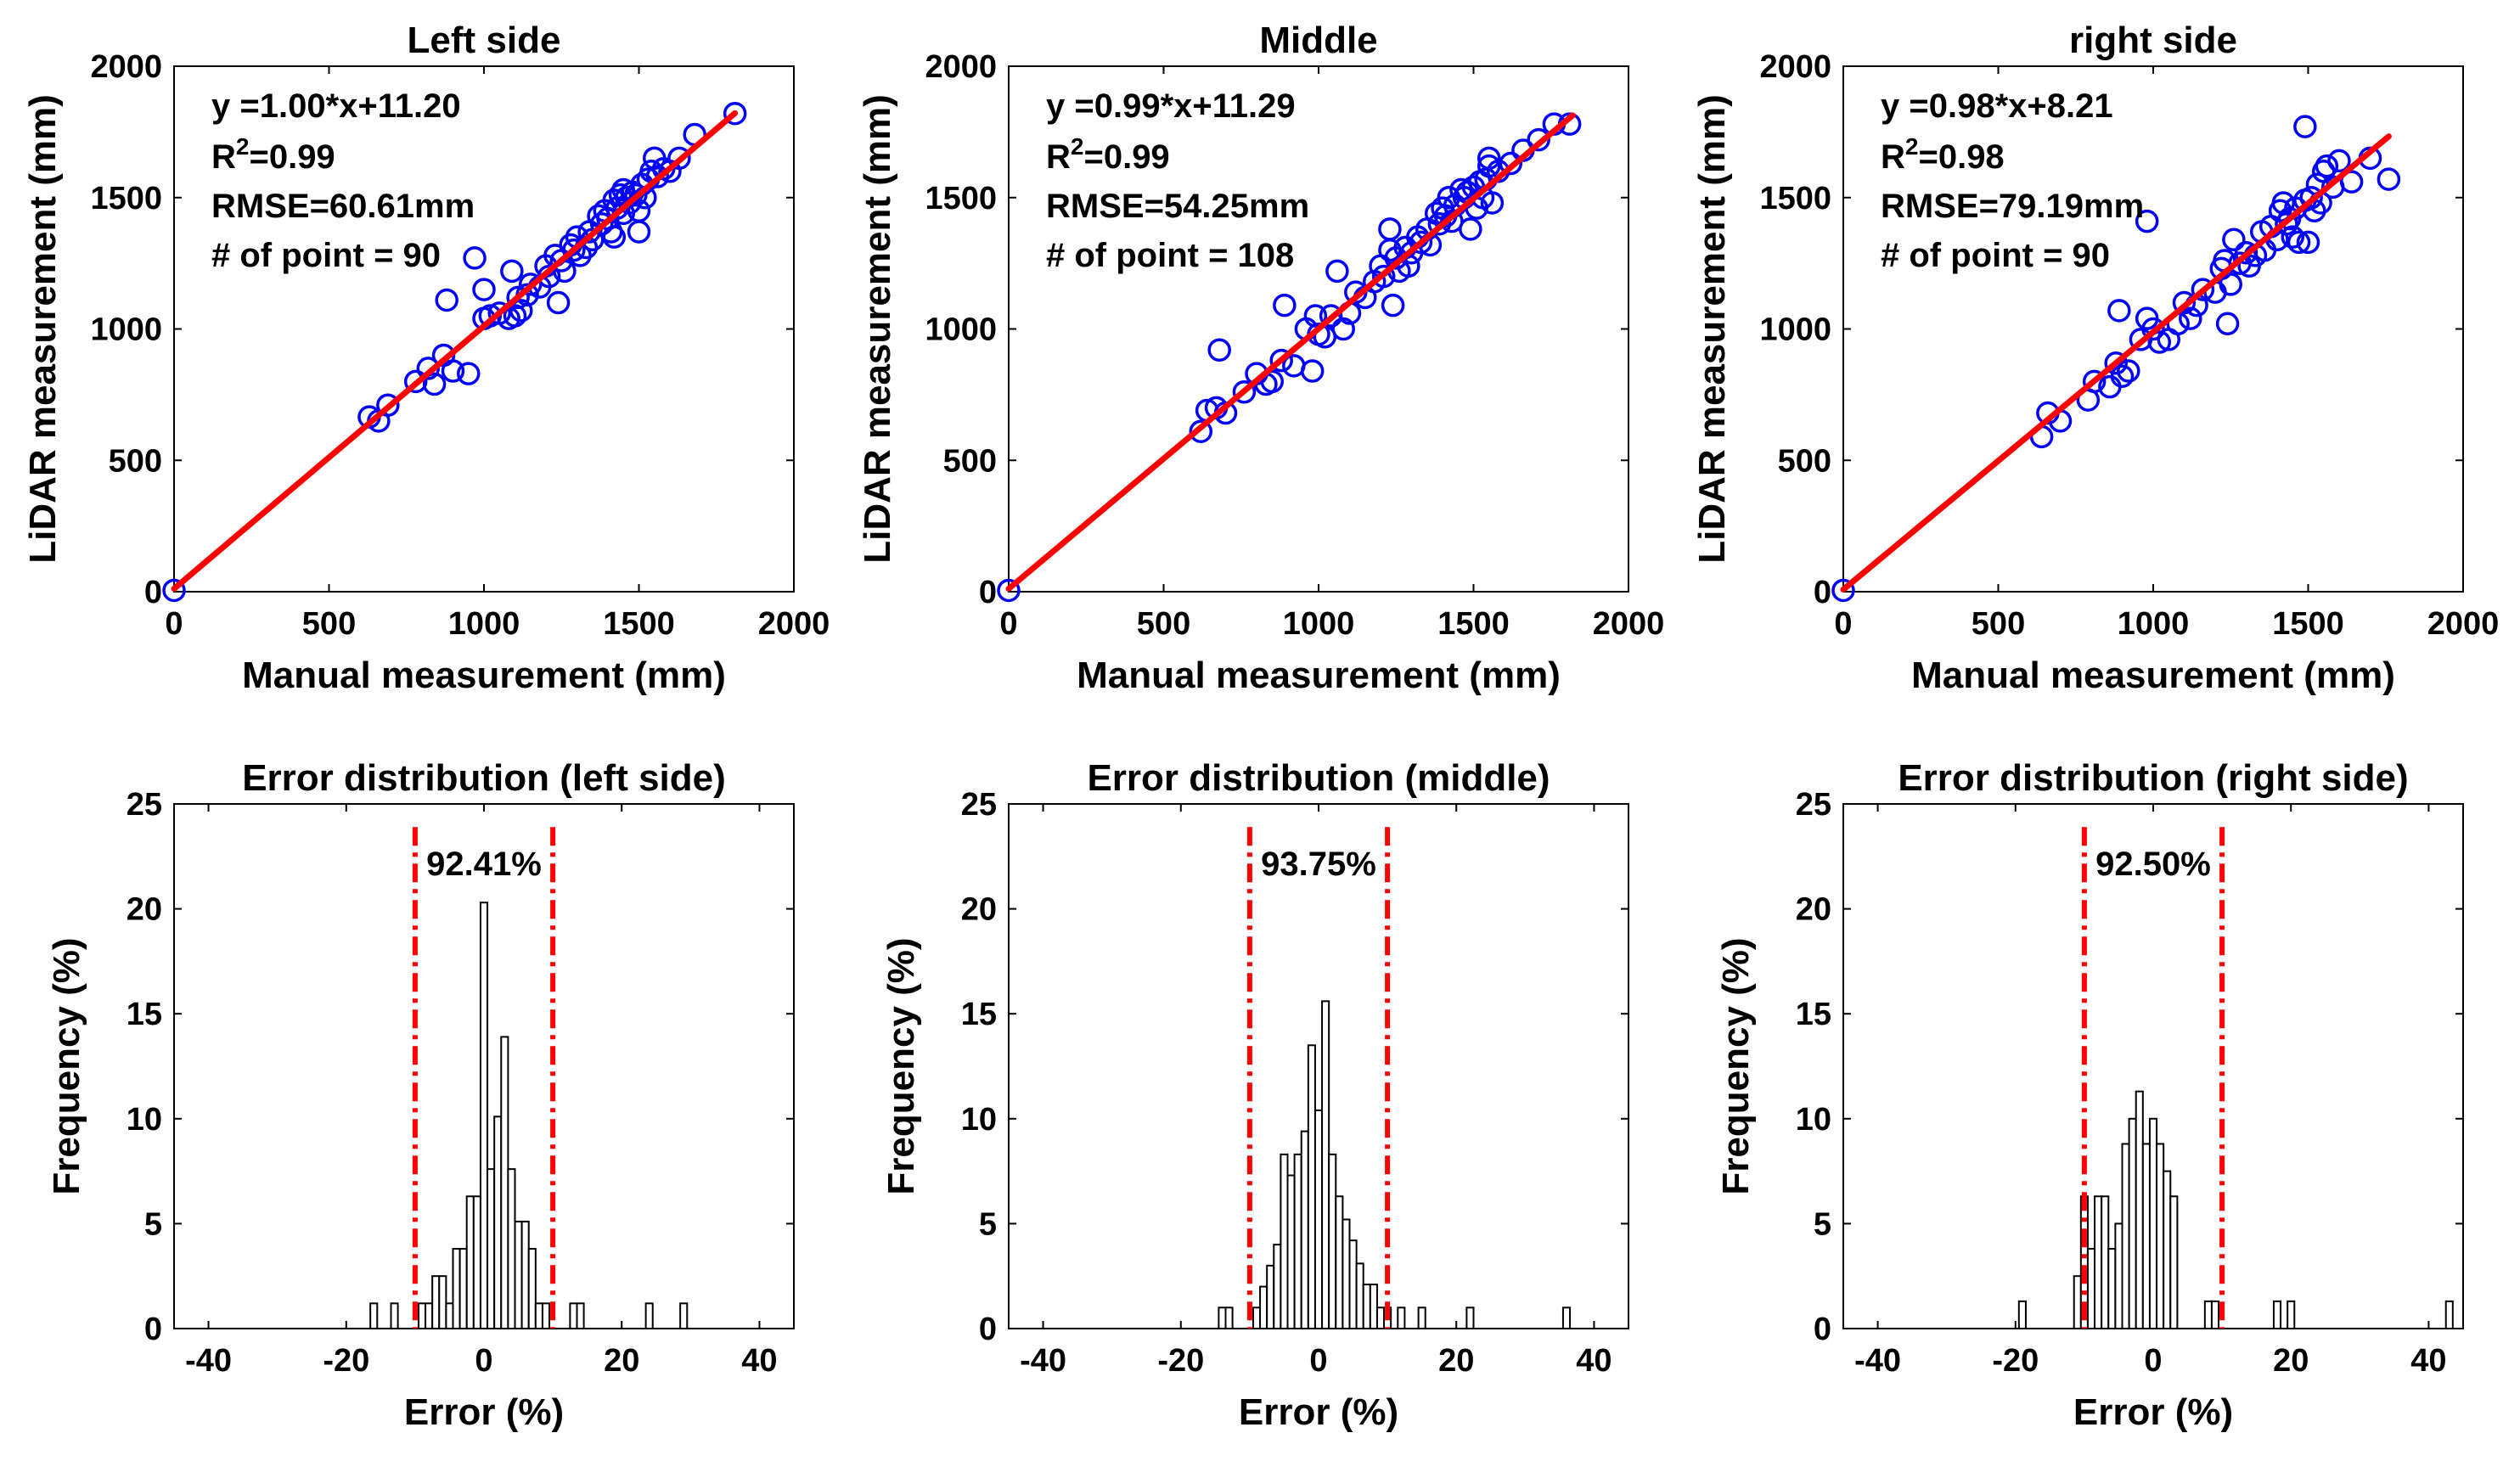  I want to click on r-squared-value: =0.98, so click(1961, 157).